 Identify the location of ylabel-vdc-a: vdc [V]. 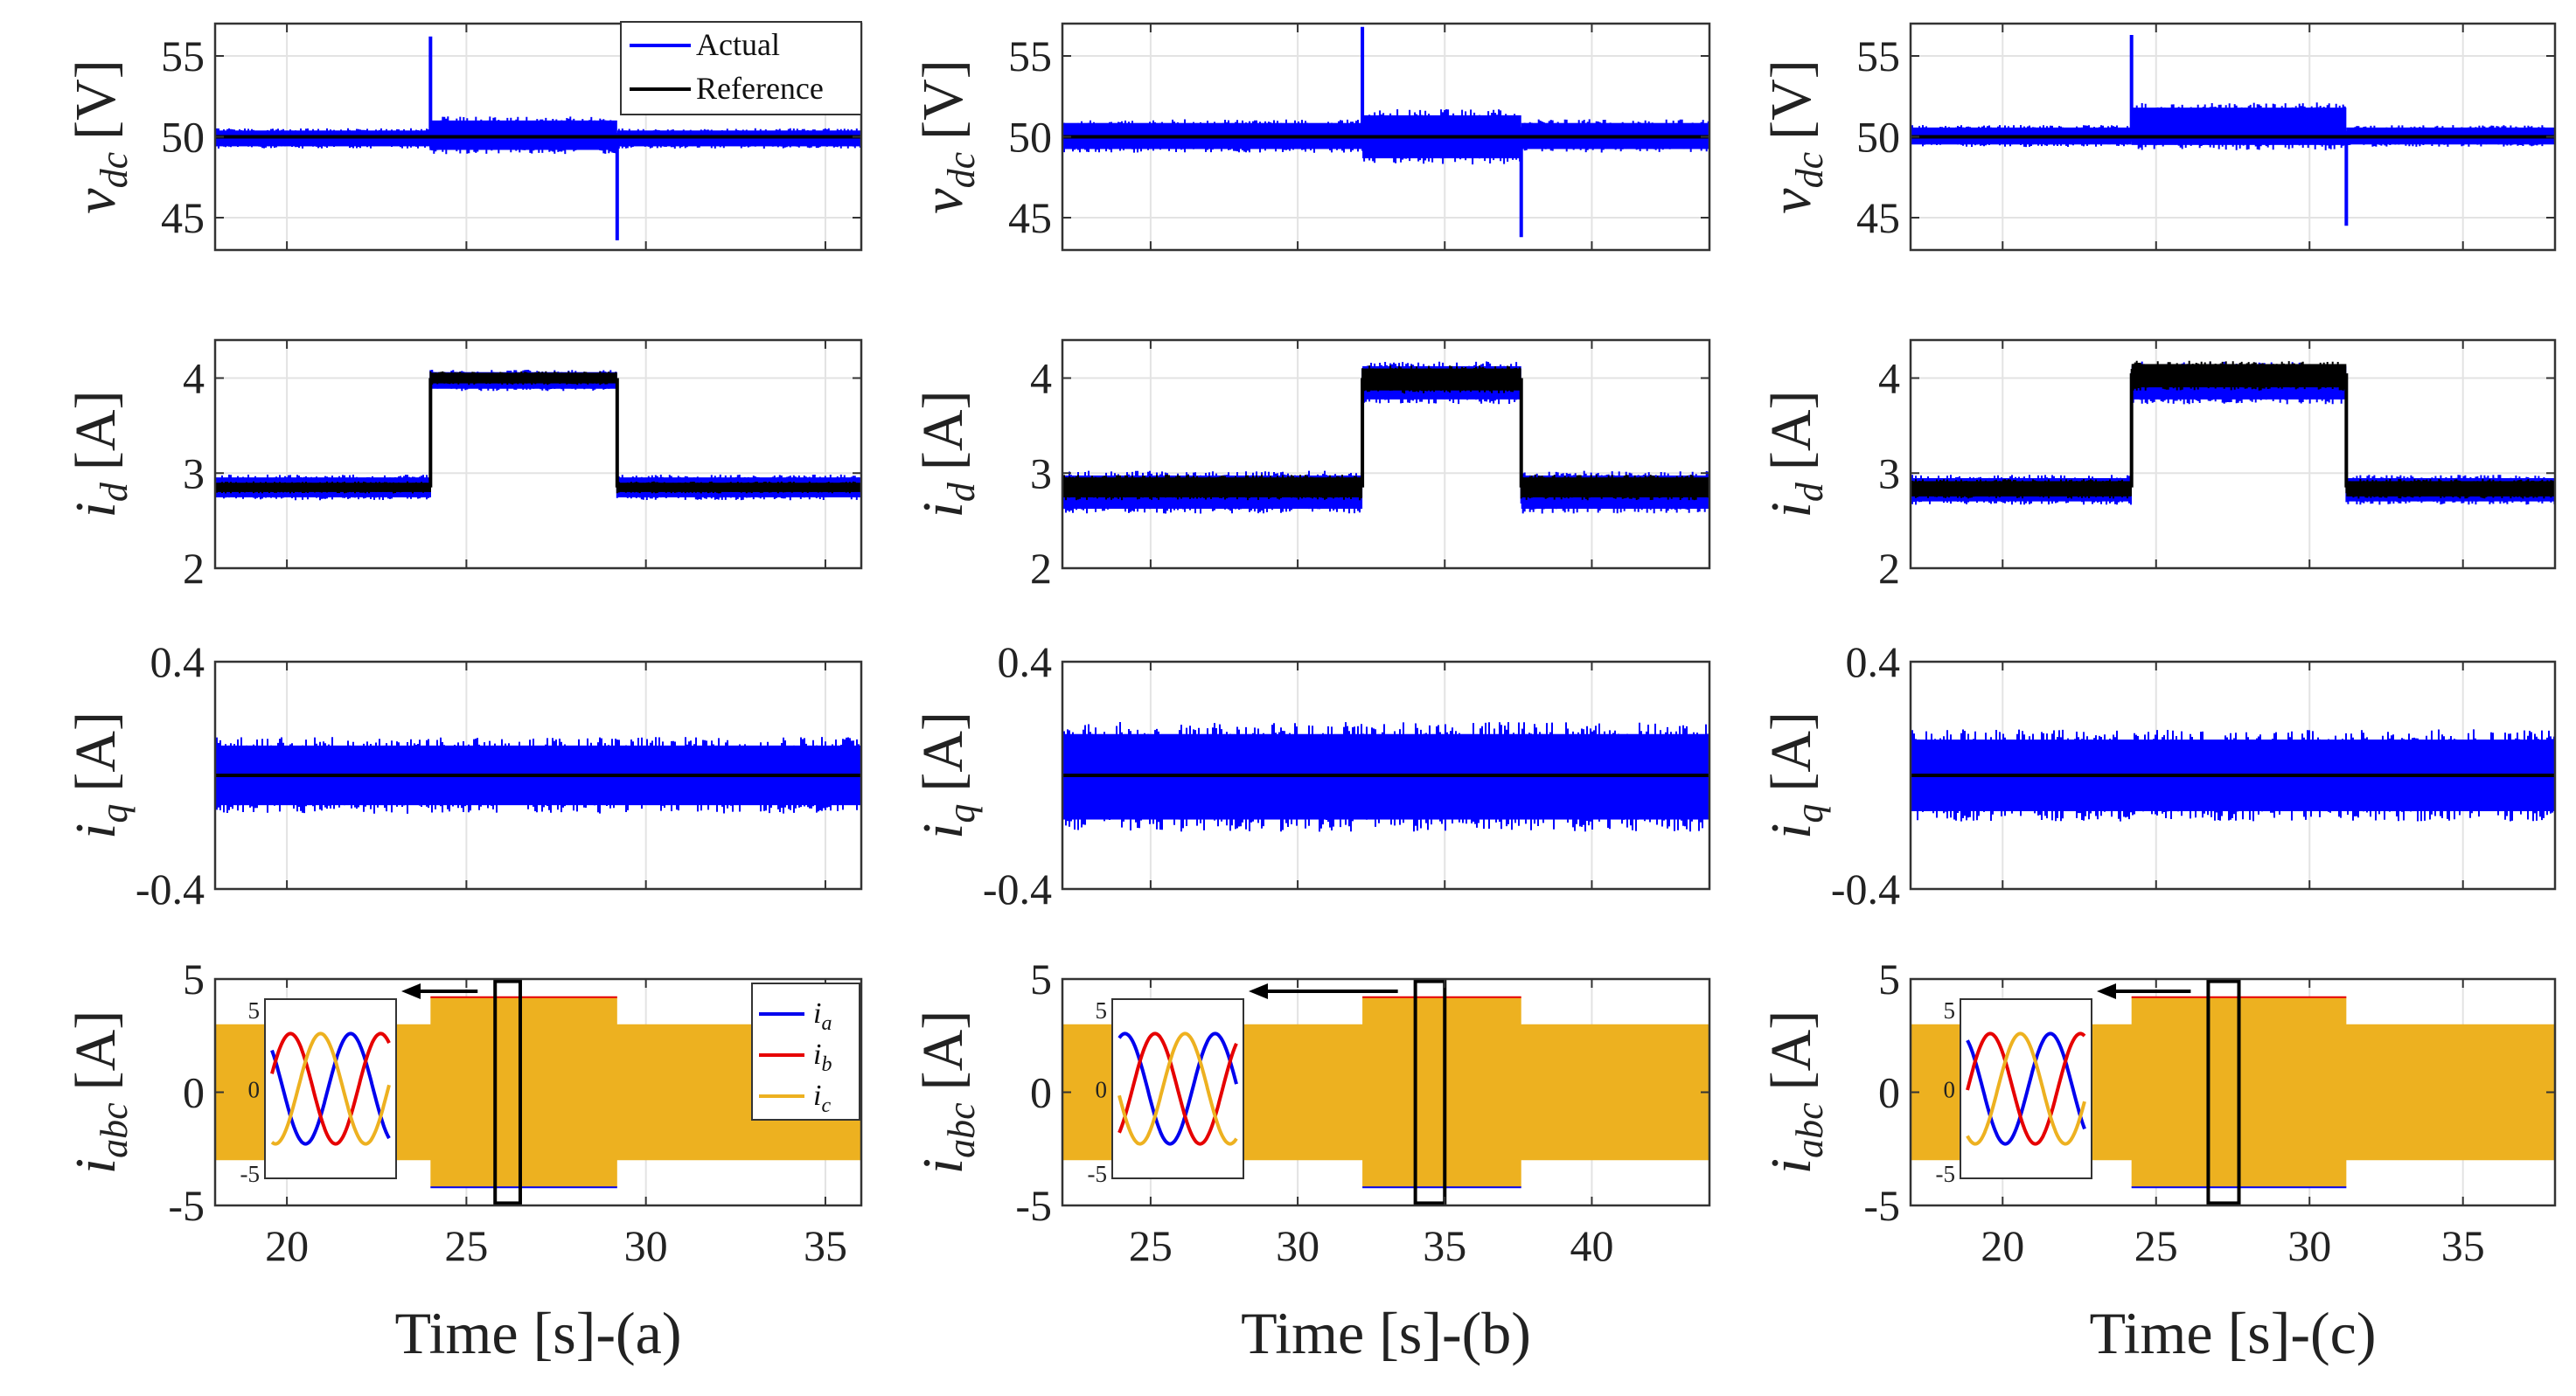
(100, 136).